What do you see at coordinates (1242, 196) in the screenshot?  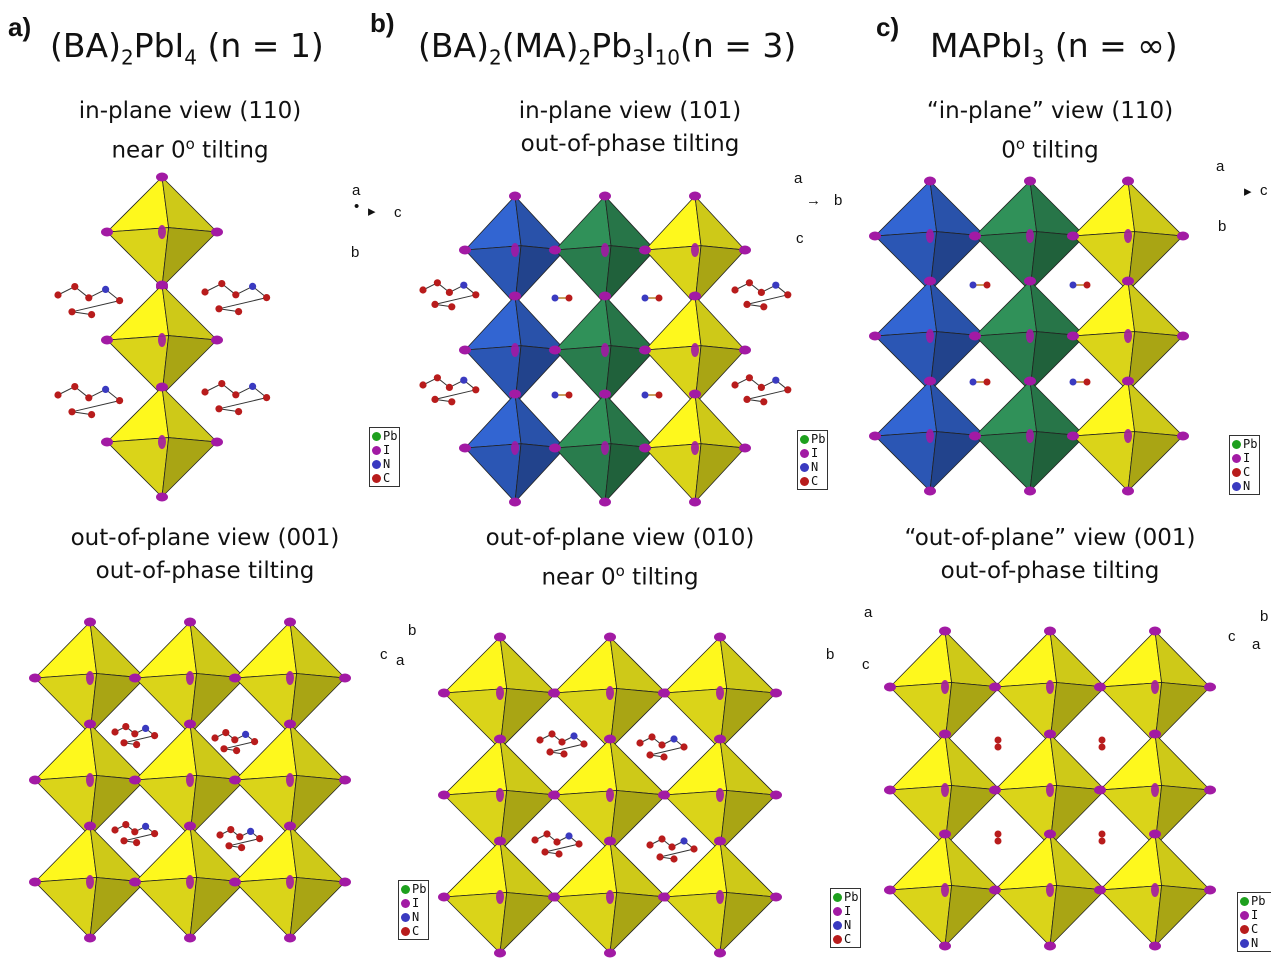 I see `axis-triad-icon: a ▸ c b` at bounding box center [1242, 196].